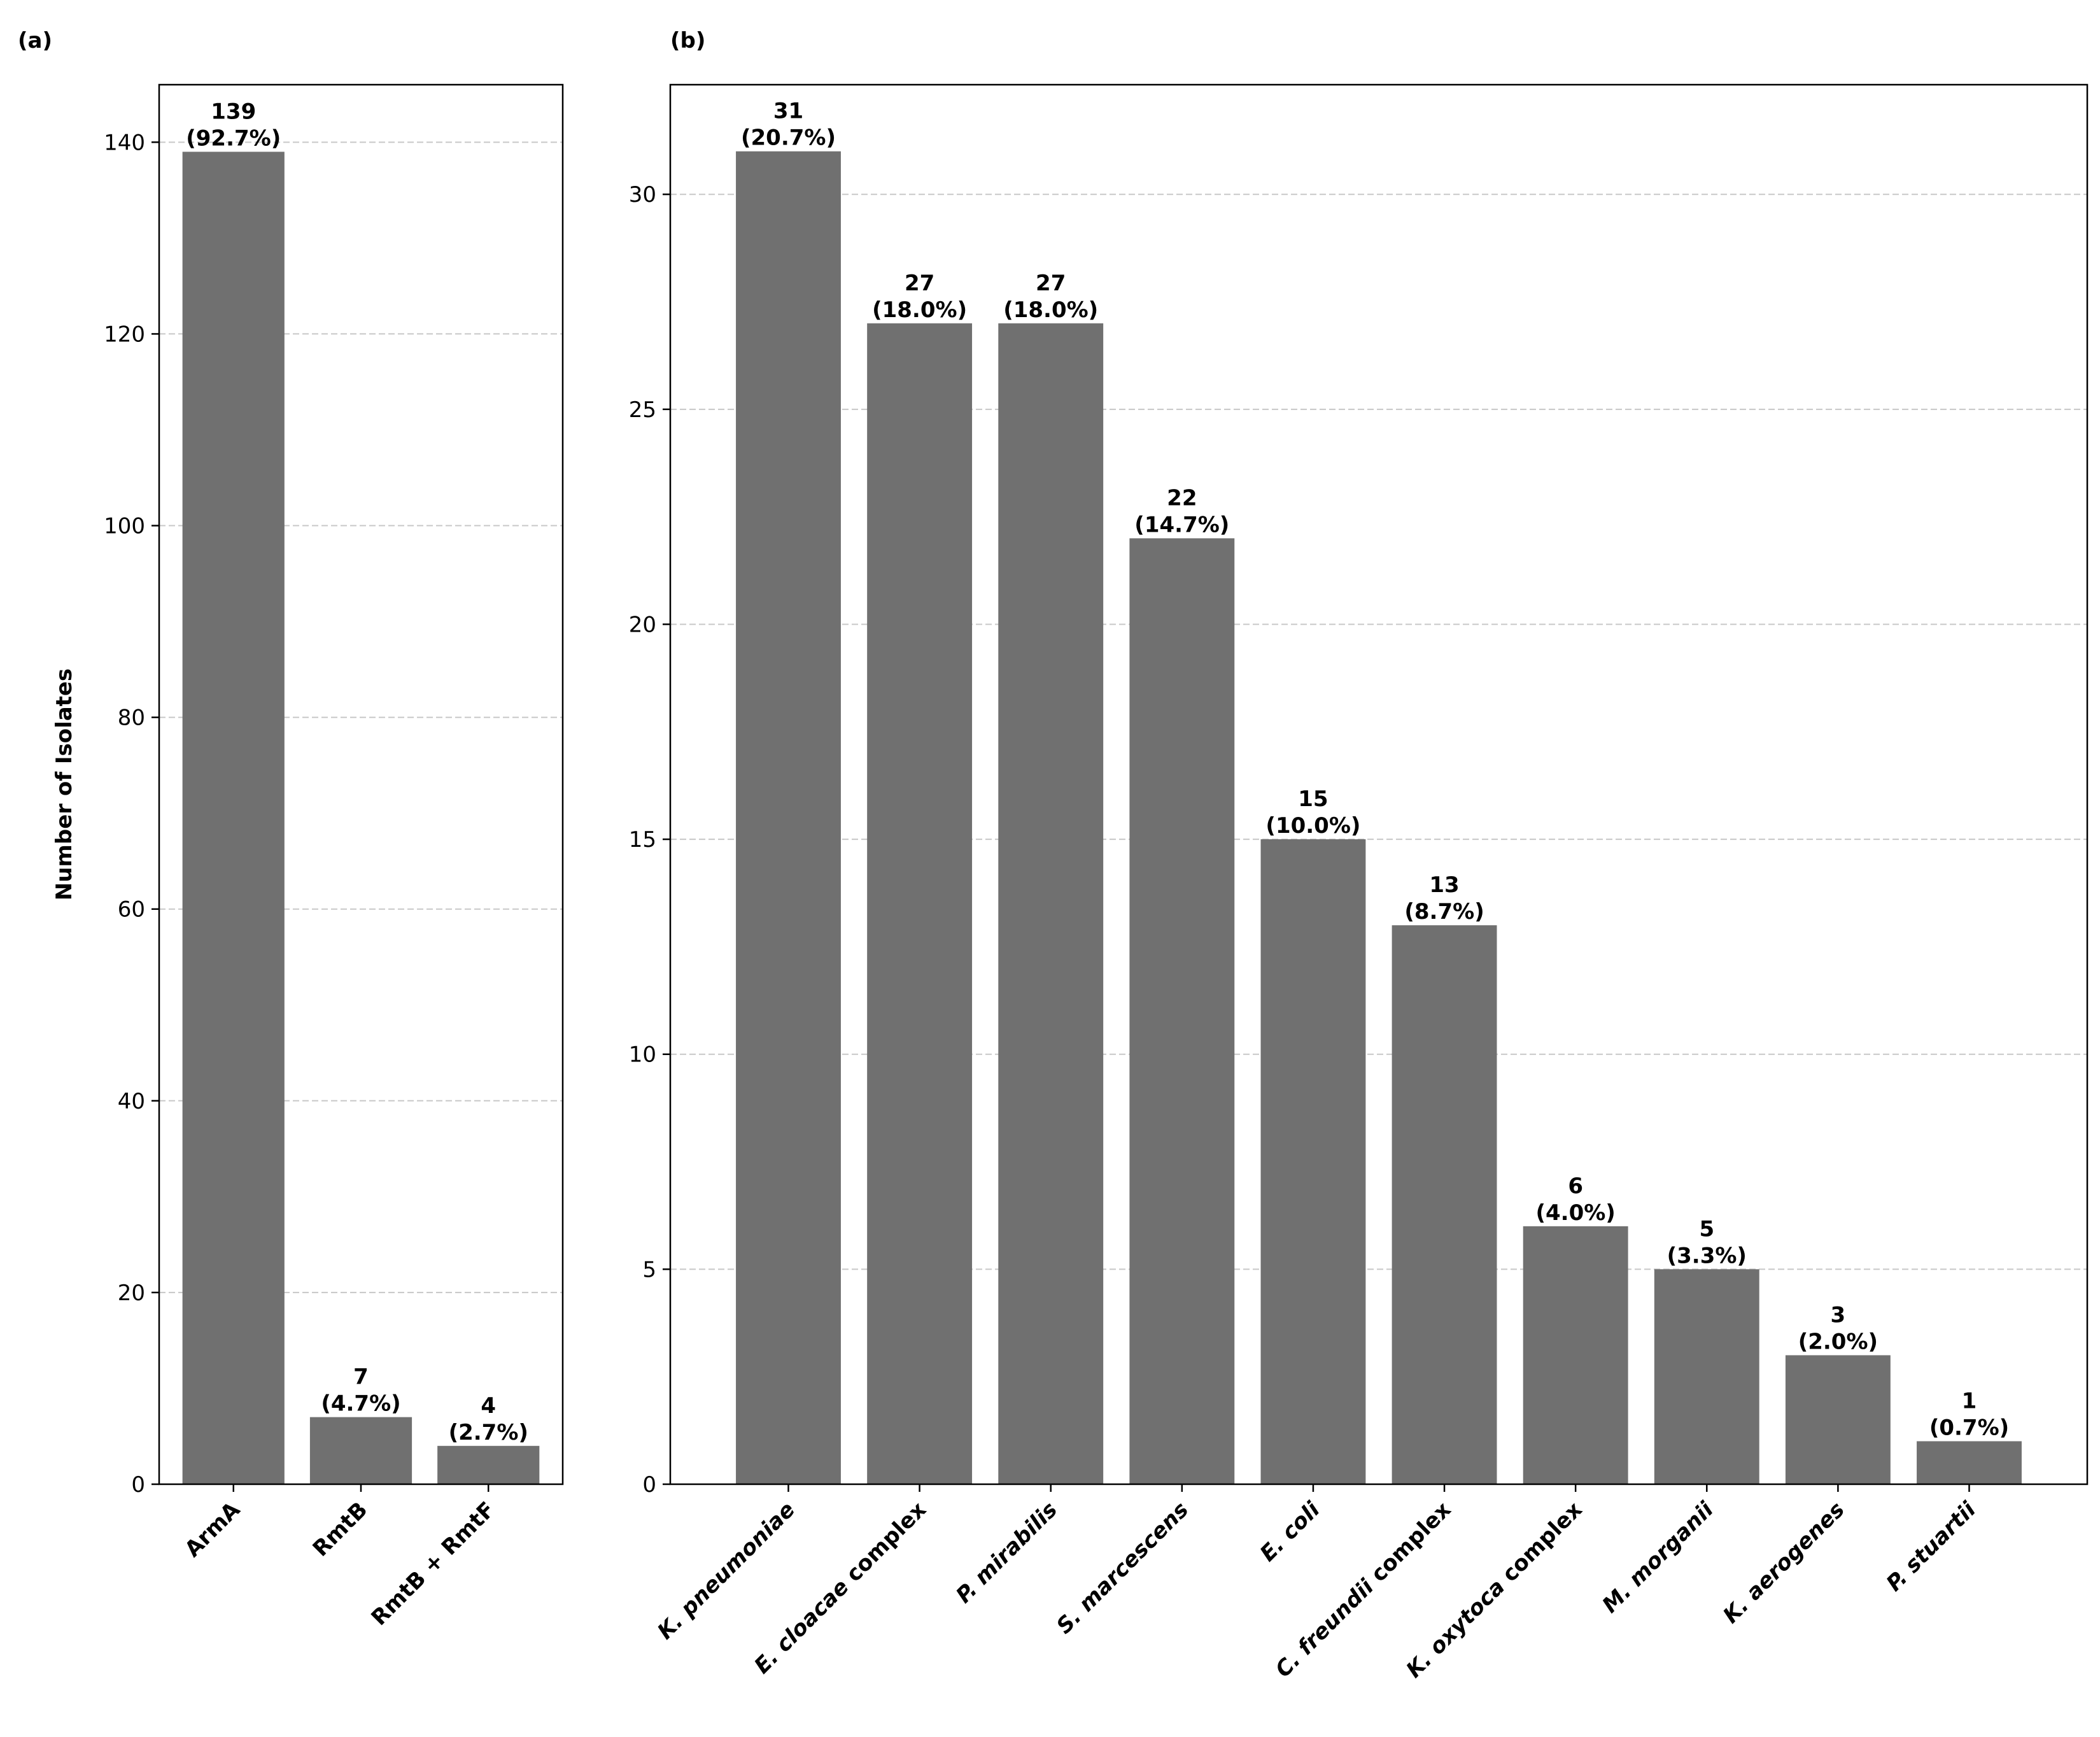 Image resolution: width=2100 pixels, height=1737 pixels. Describe the element at coordinates (64, 784) in the screenshot. I see `y-axis-title: Number of Isolates` at that location.